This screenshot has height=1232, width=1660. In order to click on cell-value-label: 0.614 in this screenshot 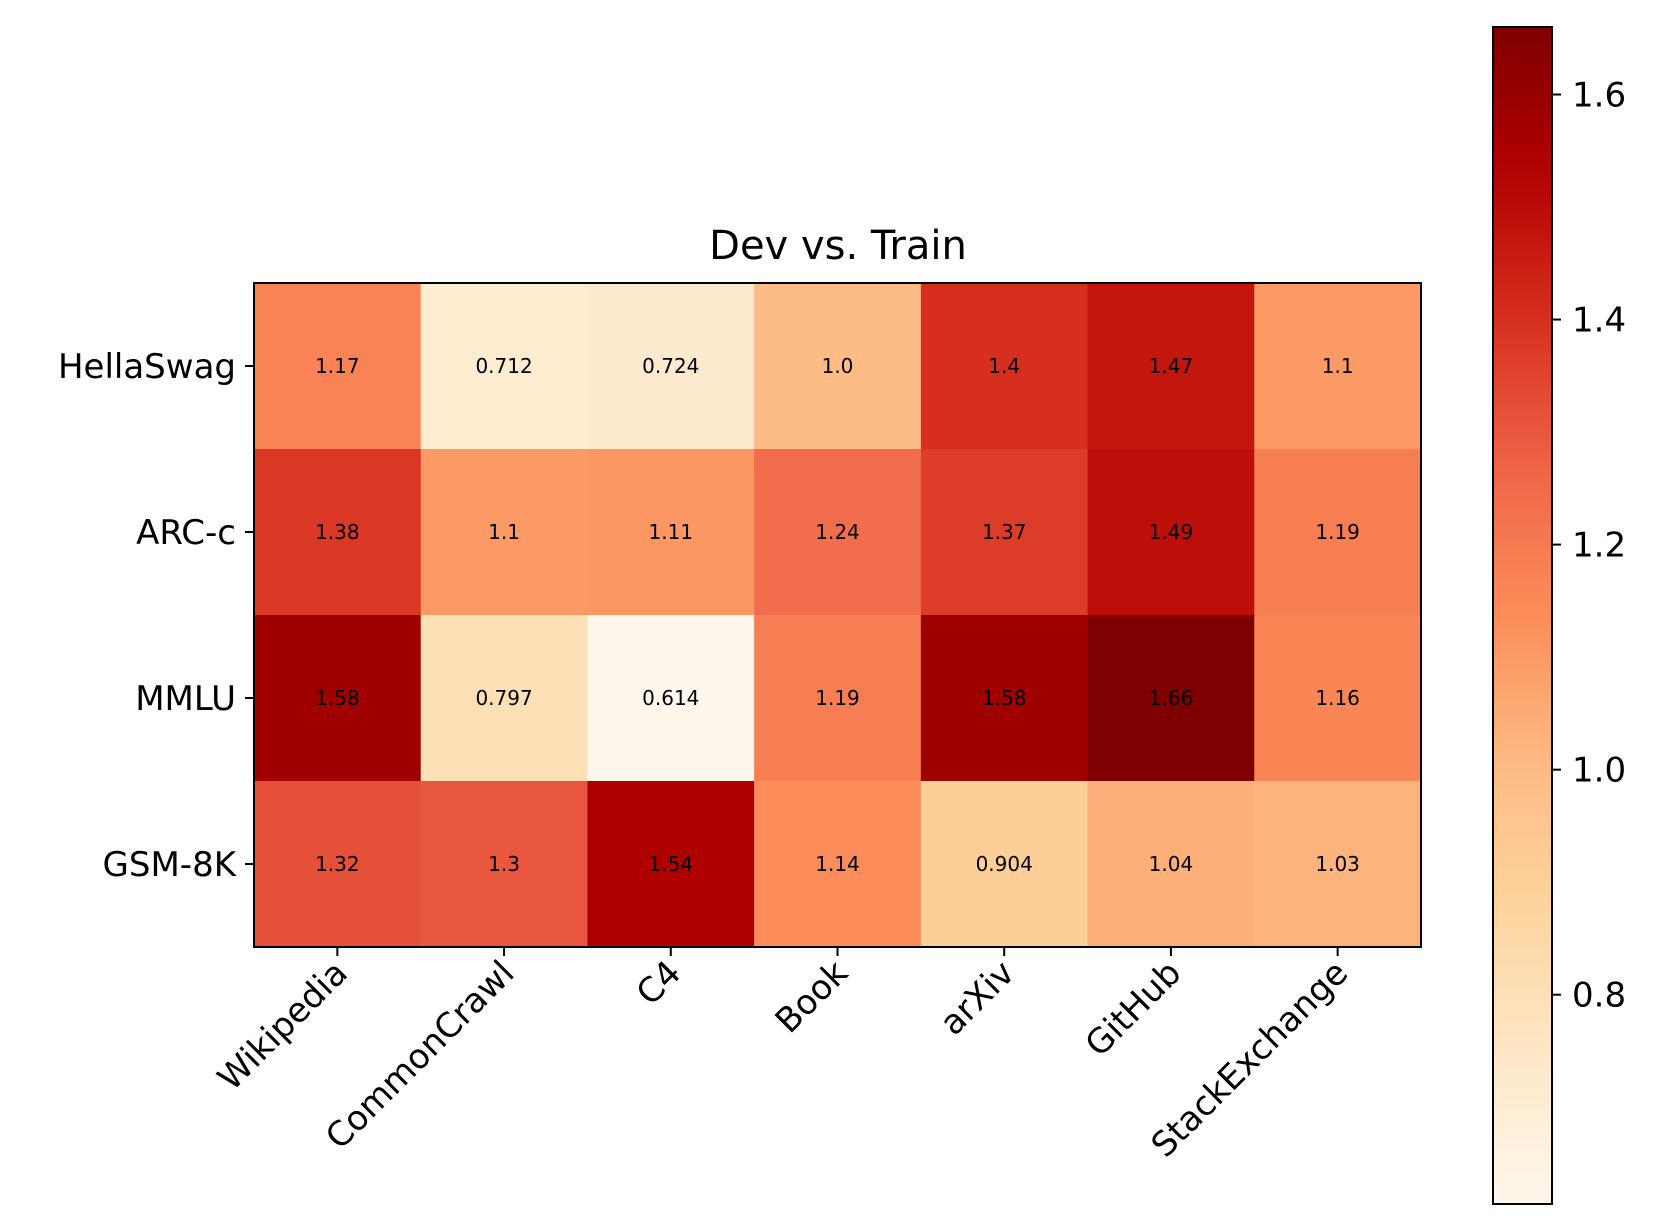, I will do `click(670, 698)`.